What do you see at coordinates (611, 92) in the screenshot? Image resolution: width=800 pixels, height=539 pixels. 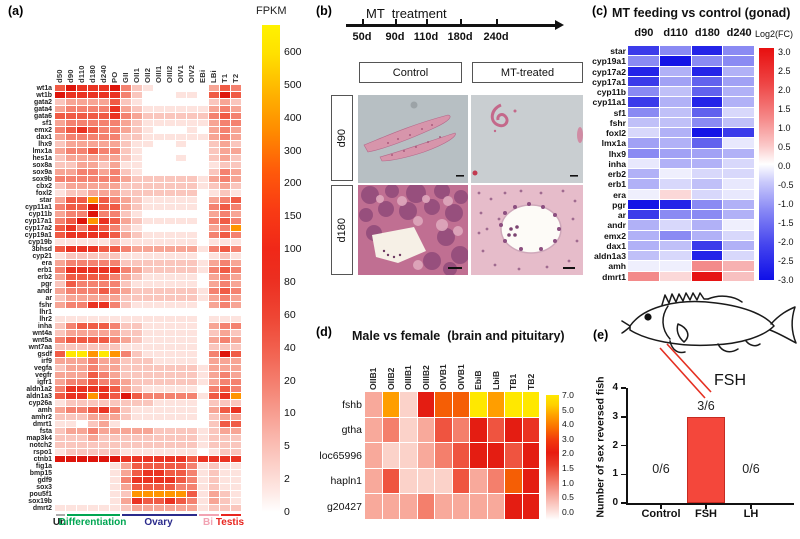 I see `gene-label: cyp11b` at bounding box center [611, 92].